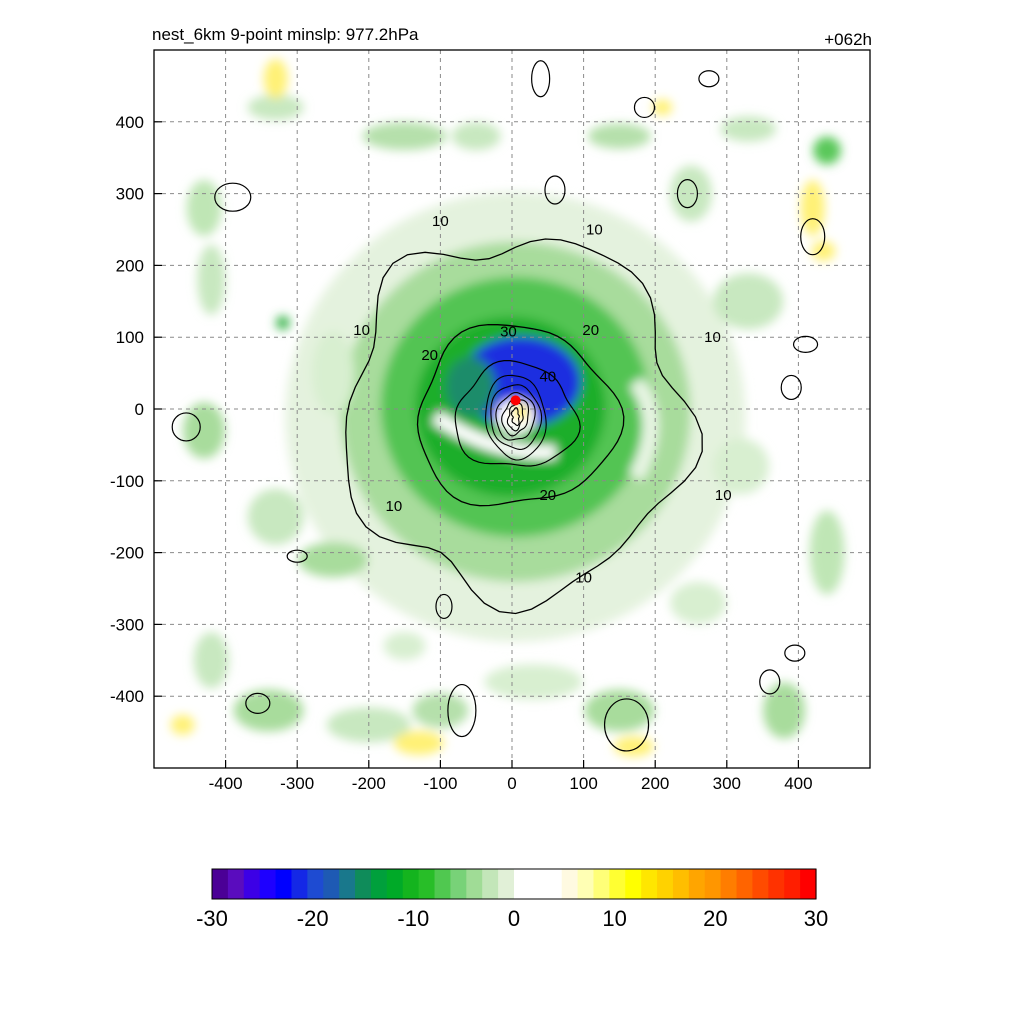 The width and height of the screenshot is (1024, 1024). Describe the element at coordinates (130, 337) in the screenshot. I see `y-tick-label: 100` at that location.